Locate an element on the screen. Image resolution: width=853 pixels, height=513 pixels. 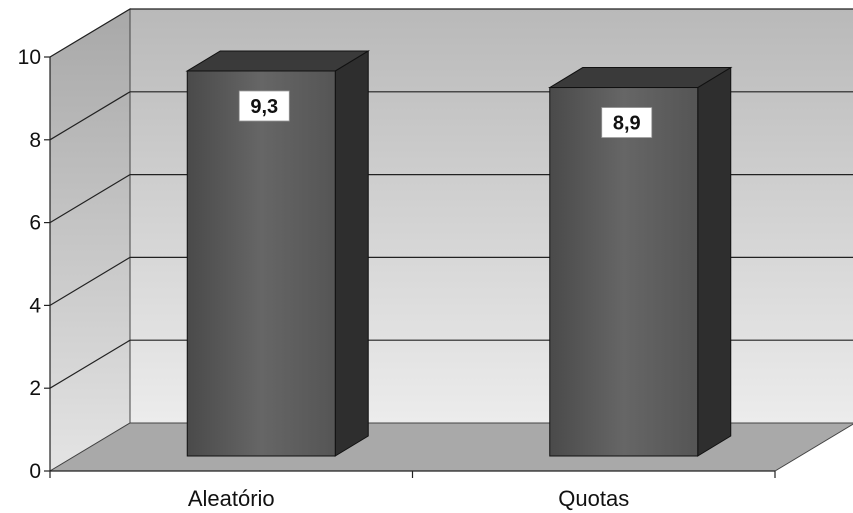
data-label: 9,3 is located at coordinates (264, 107).